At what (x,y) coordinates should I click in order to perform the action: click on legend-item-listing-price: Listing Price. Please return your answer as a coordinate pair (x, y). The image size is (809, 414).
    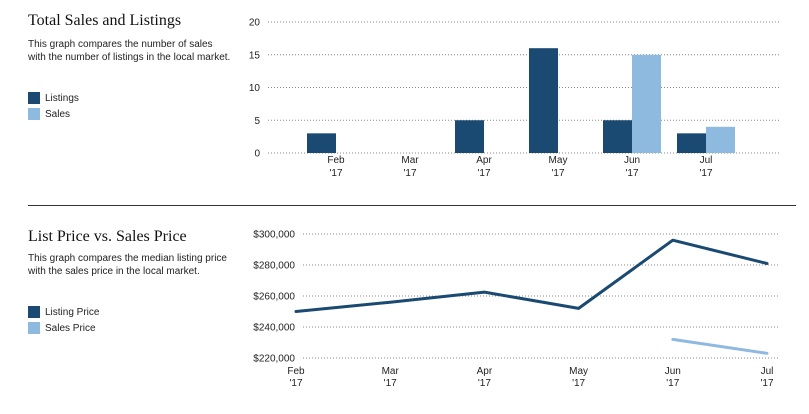
    Looking at the image, I should click on (63, 312).